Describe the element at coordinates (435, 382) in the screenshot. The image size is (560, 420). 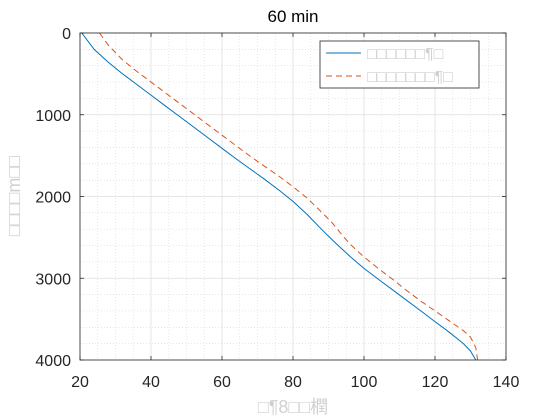
I see `x-tick-label: 120` at that location.